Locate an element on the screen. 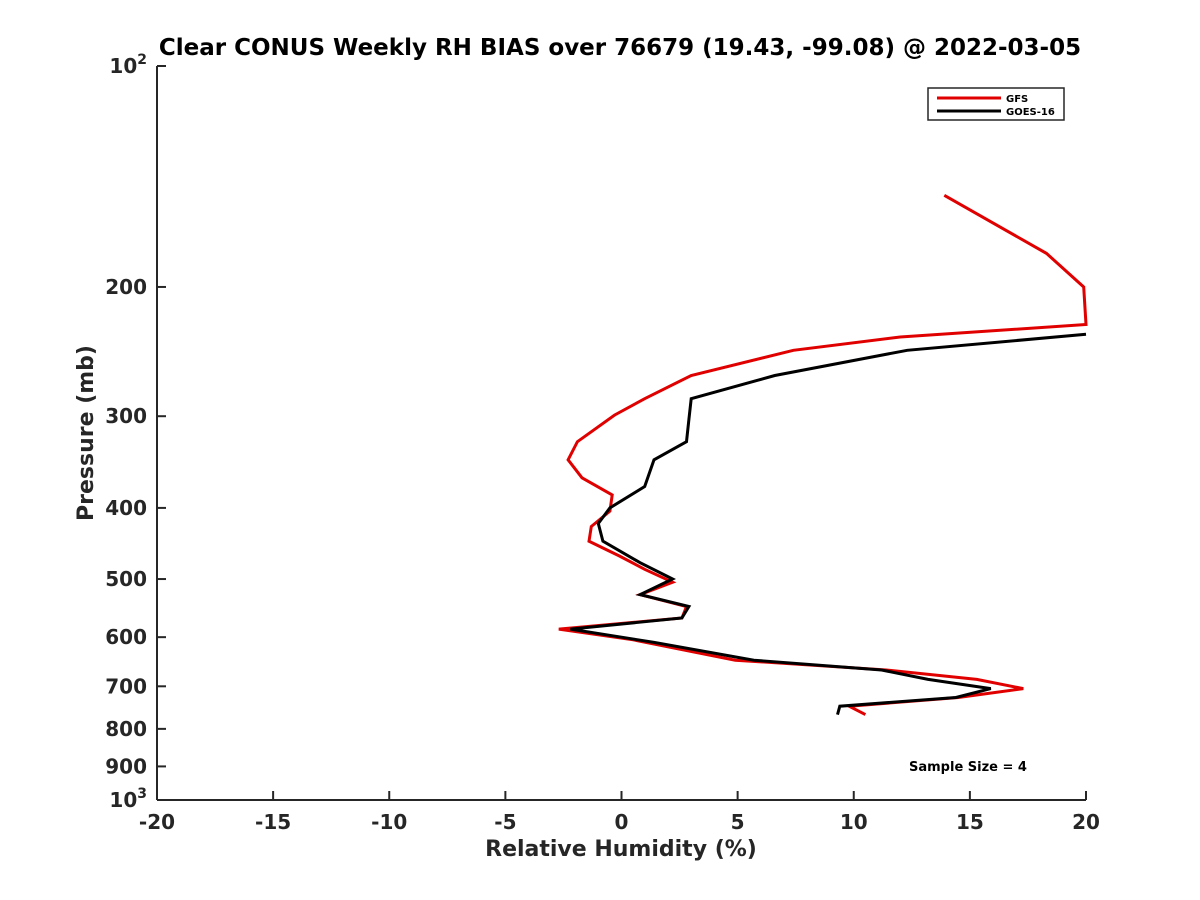  x-tick-label: 20 is located at coordinates (1086, 822).